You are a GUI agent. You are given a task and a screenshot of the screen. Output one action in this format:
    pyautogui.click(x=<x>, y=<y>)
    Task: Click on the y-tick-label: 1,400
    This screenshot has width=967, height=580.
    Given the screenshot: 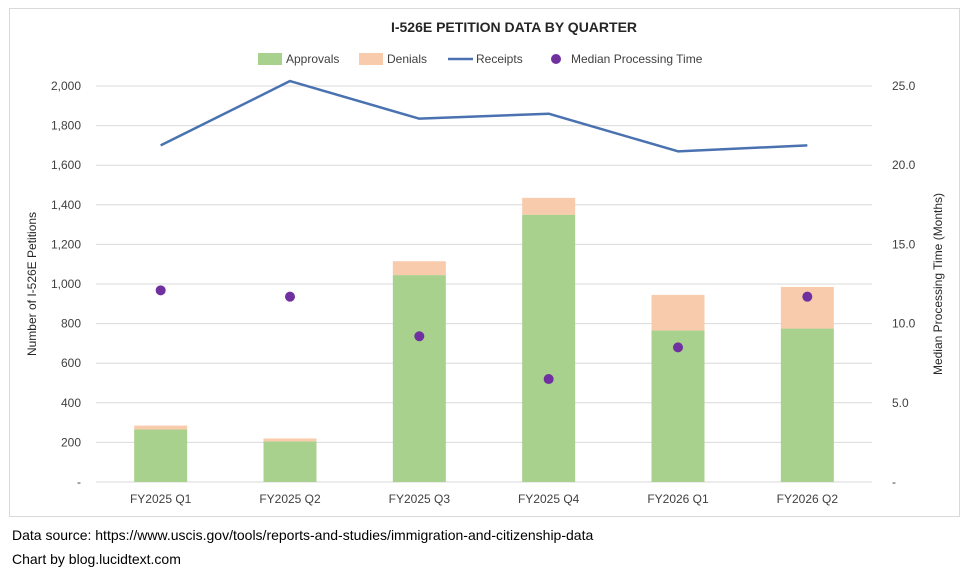 What is the action you would take?
    pyautogui.click(x=66, y=205)
    